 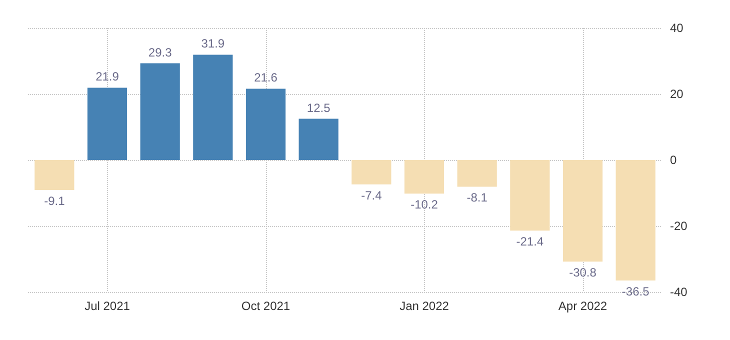 I want to click on y-tick-label: -40, so click(x=679, y=292).